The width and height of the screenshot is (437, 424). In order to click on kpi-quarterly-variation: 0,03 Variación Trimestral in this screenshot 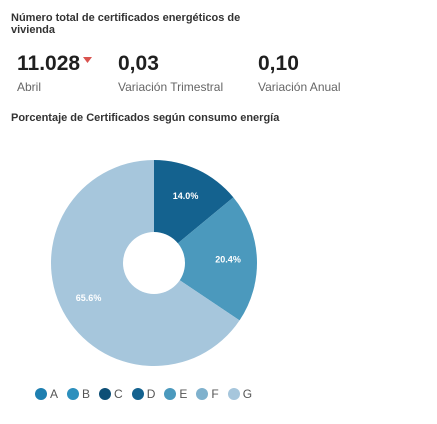, I will do `click(170, 73)`.